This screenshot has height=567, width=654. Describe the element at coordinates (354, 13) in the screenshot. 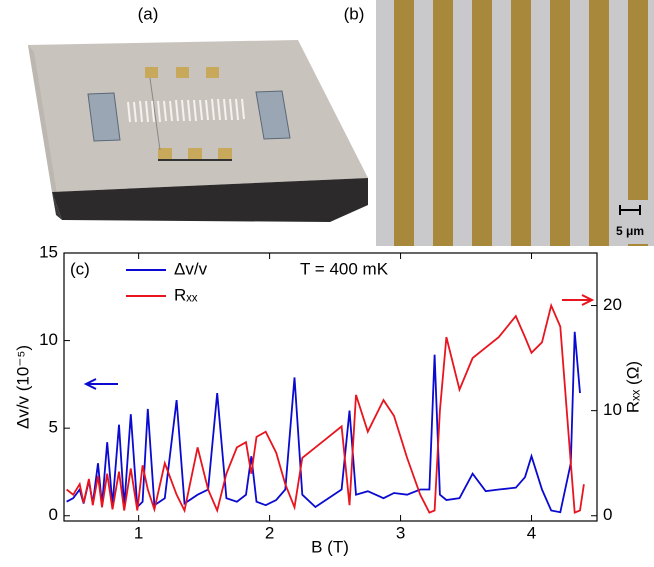

I see `panel-label: (b)` at that location.